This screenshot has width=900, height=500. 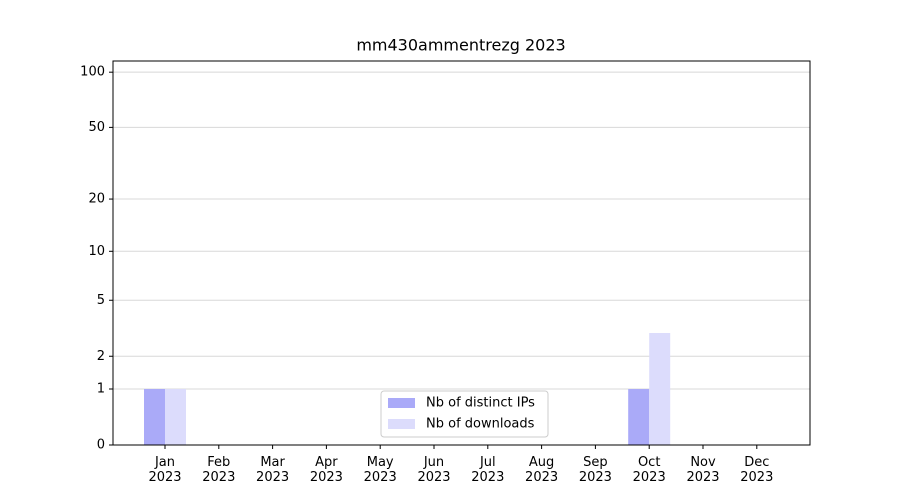 I want to click on x-tick-label: Jan 2023, so click(x=164, y=470).